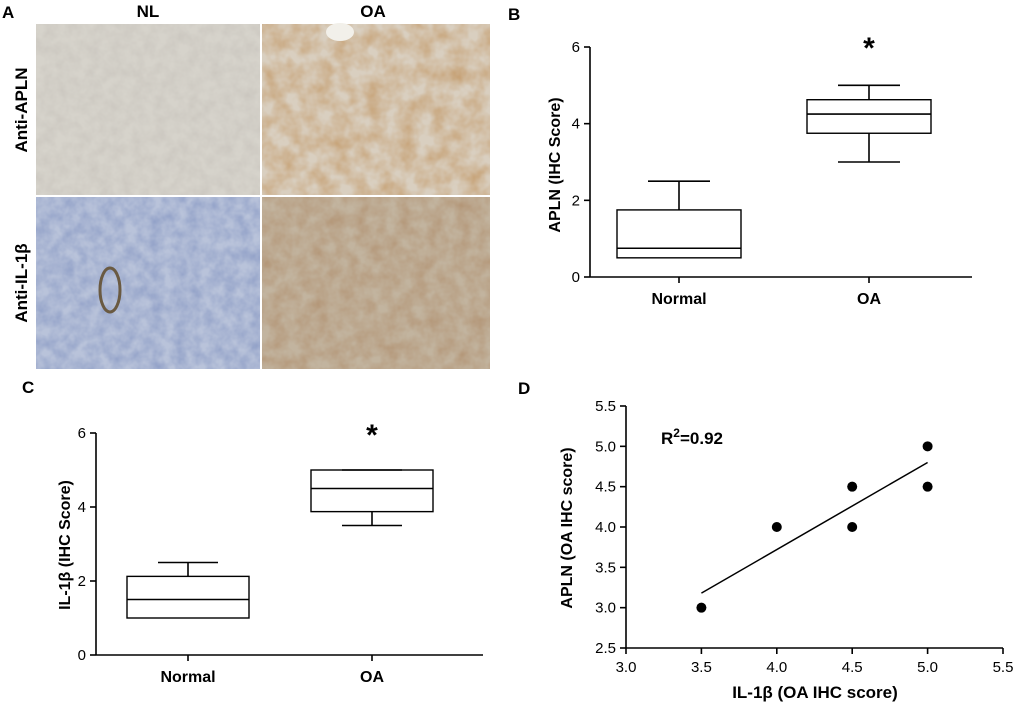 The image size is (1020, 716). What do you see at coordinates (280, 552) in the screenshot?
I see `chart-c: 0 2 4 6 Normal OA *` at bounding box center [280, 552].